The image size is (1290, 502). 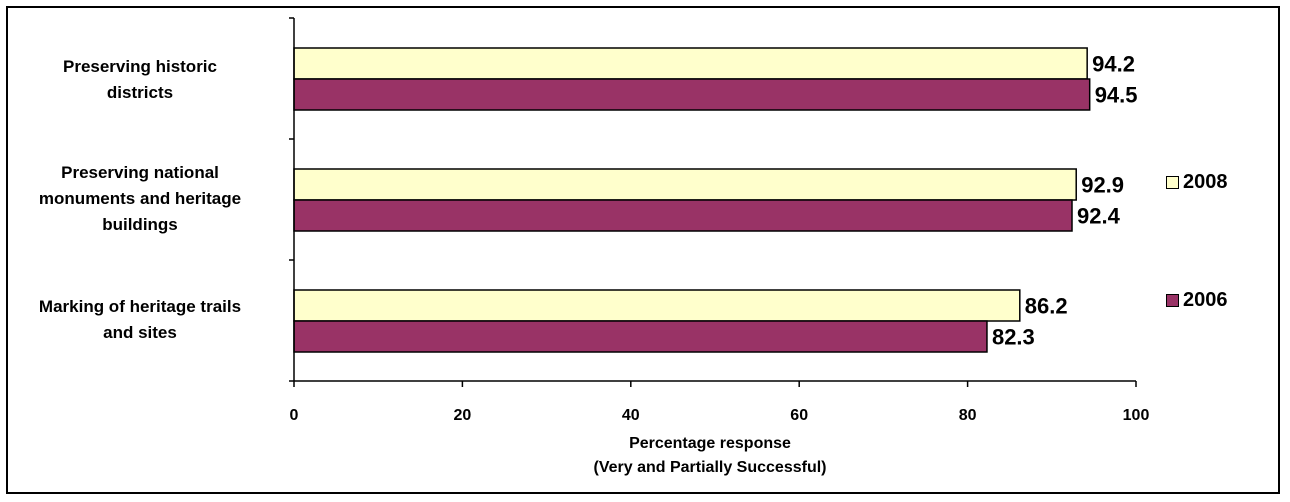 I want to click on category-label-line: Preserving historic, so click(x=139, y=66).